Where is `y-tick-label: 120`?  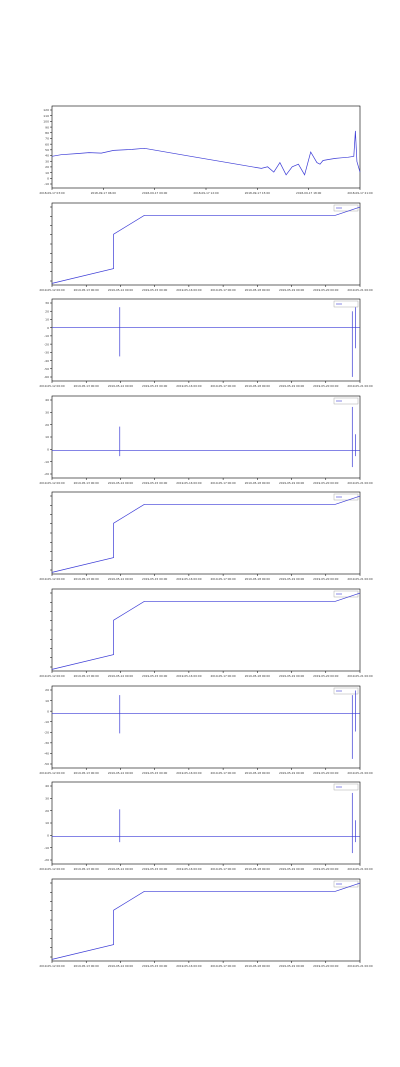 y-tick-label: 120 is located at coordinates (46, 110).